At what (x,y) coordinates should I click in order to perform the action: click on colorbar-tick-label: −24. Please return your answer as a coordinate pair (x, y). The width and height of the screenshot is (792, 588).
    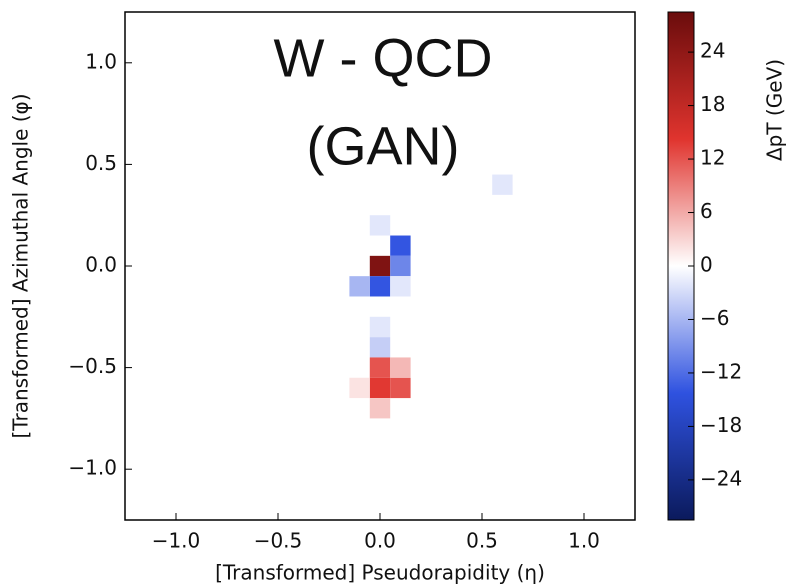
    Looking at the image, I should click on (721, 478).